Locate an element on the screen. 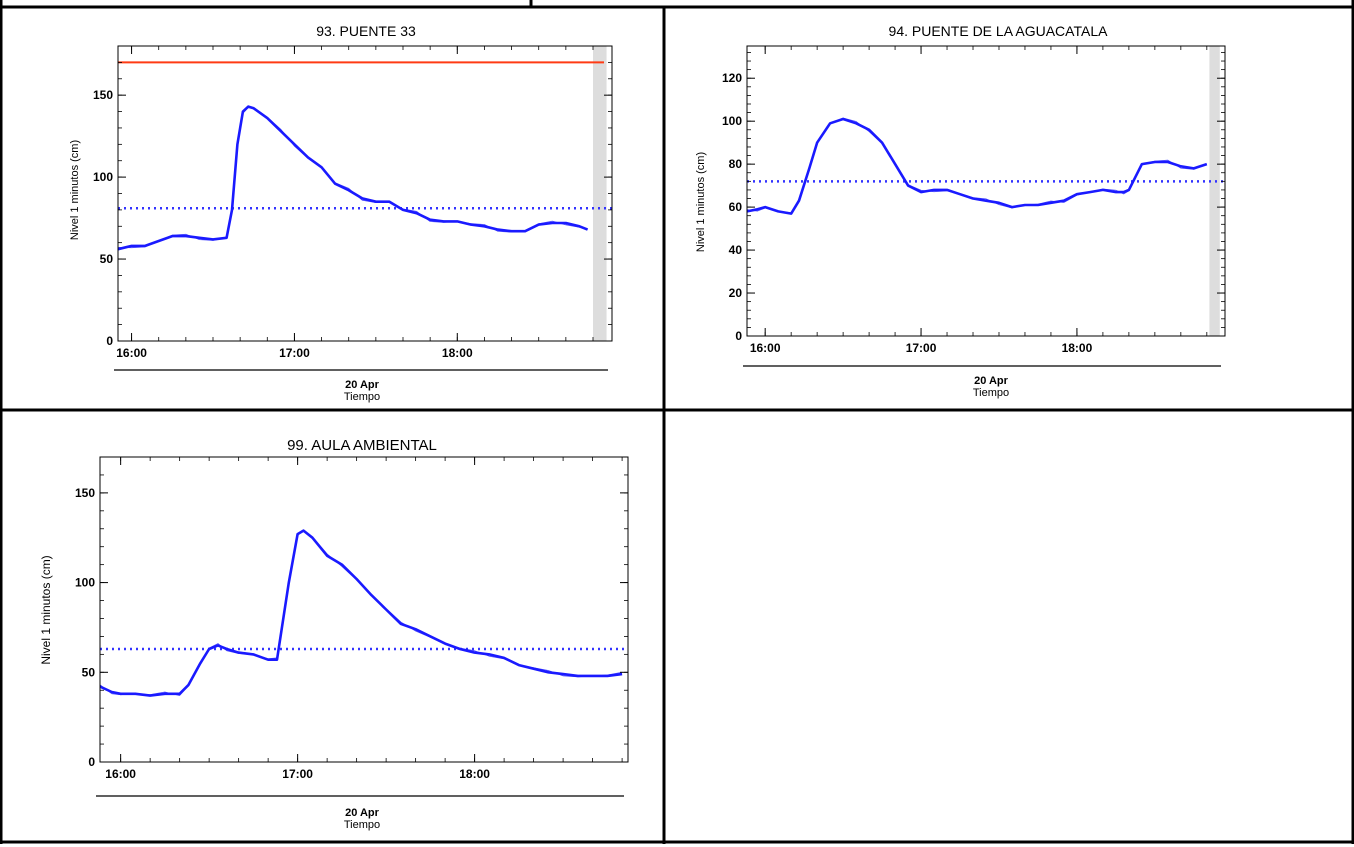 The width and height of the screenshot is (1354, 847). y-tick-label: 20 is located at coordinates (736, 293).